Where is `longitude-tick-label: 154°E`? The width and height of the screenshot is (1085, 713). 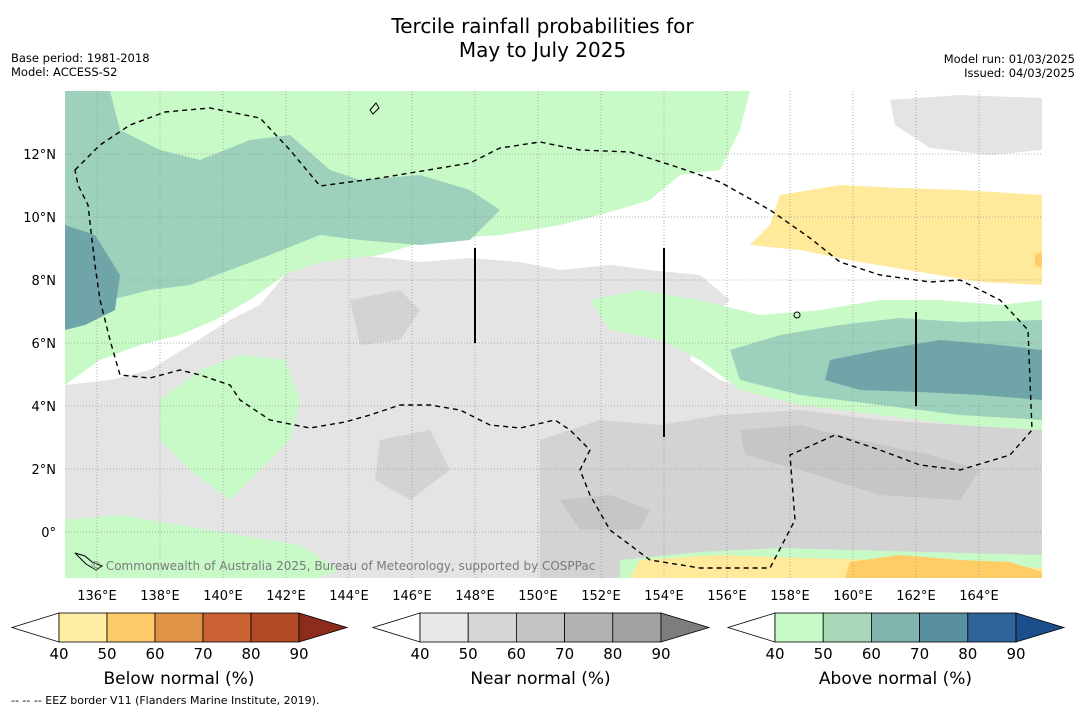
longitude-tick-label: 154°E is located at coordinates (664, 596).